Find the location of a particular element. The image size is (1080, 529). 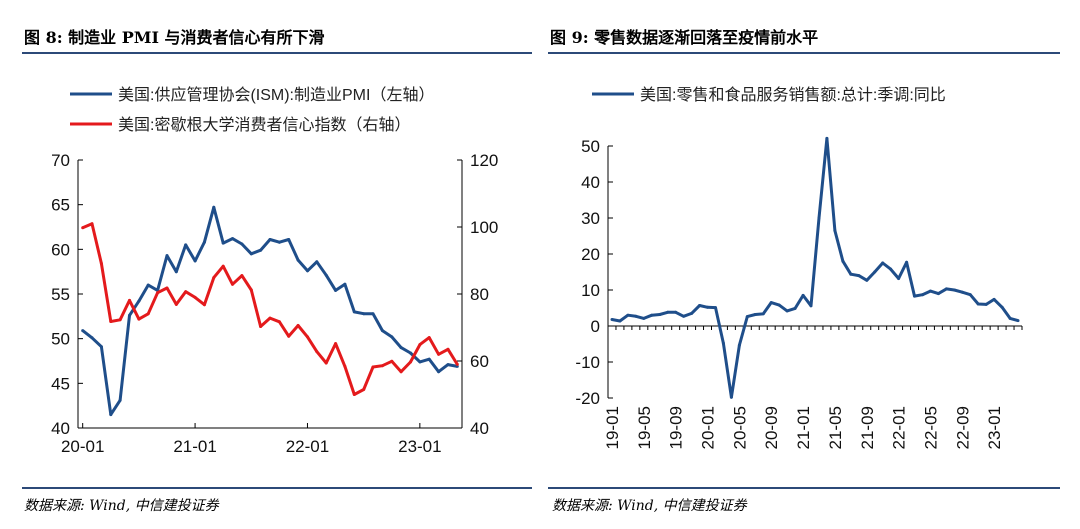

y-tick-label: -20 is located at coordinates (587, 398).